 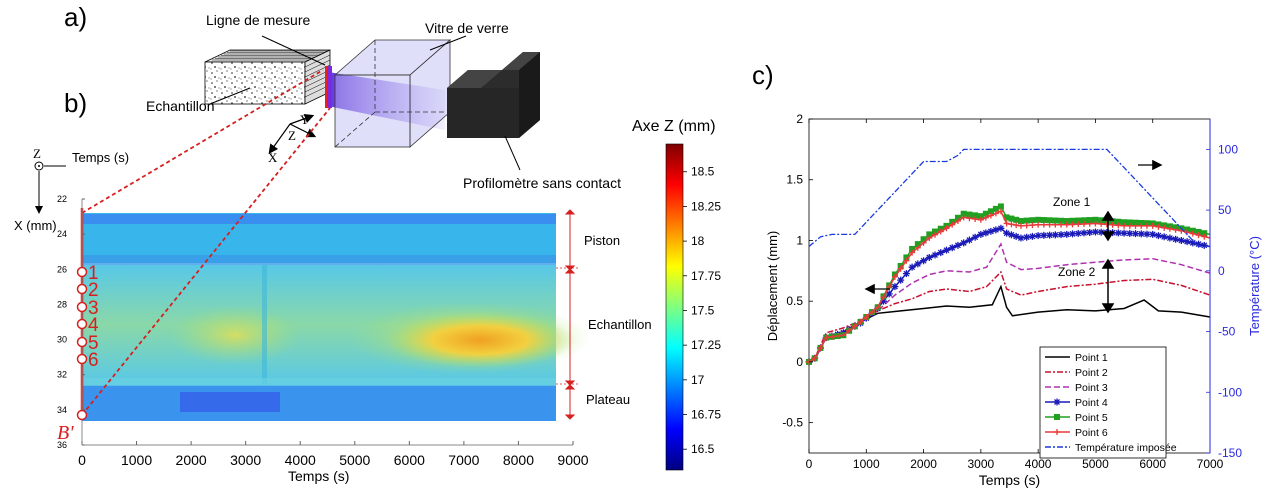 I want to click on colorbar-tick-label: 17.5, so click(x=703, y=310).